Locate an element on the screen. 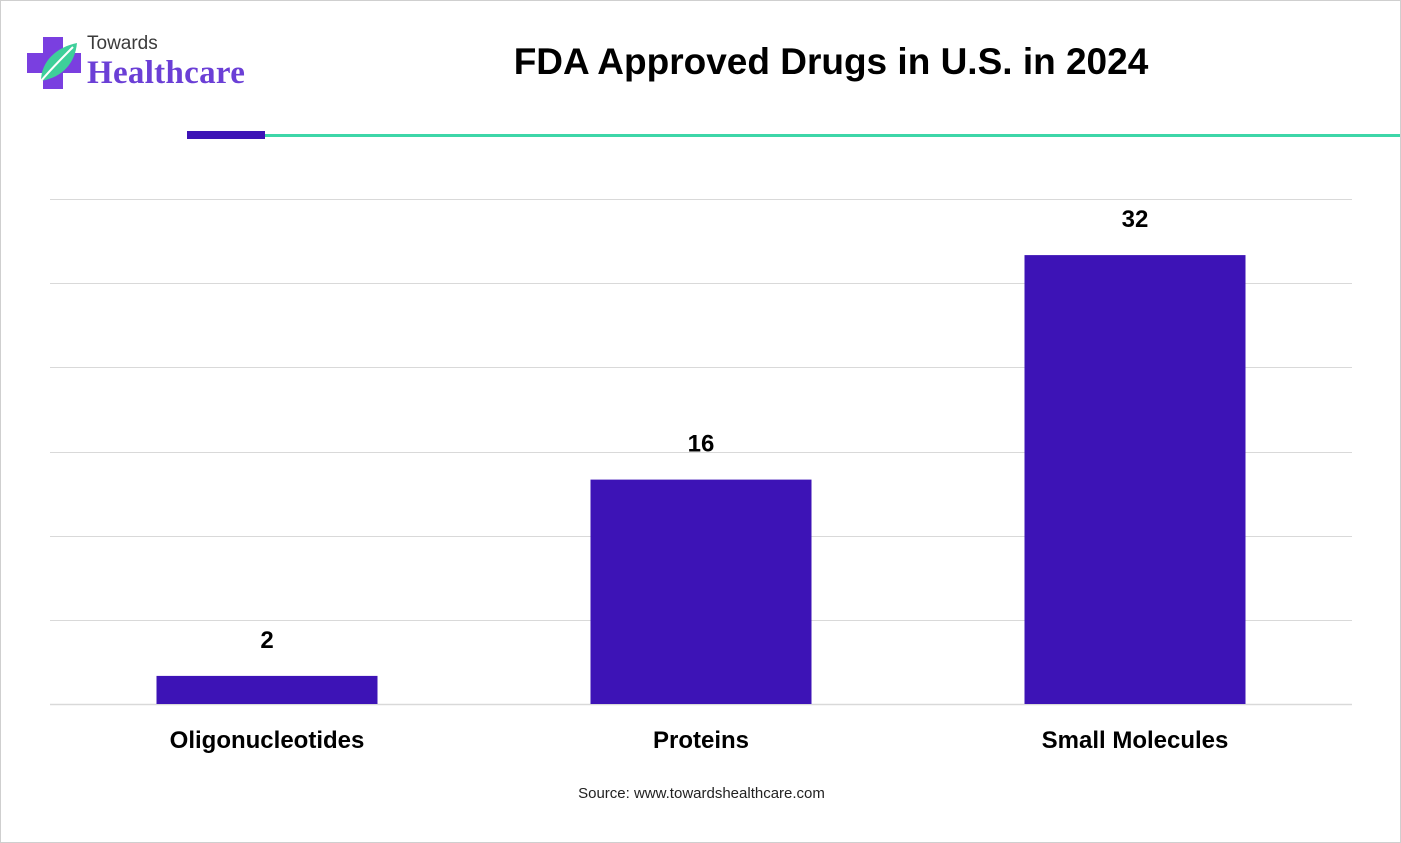  data-label: 2 is located at coordinates (266, 640).